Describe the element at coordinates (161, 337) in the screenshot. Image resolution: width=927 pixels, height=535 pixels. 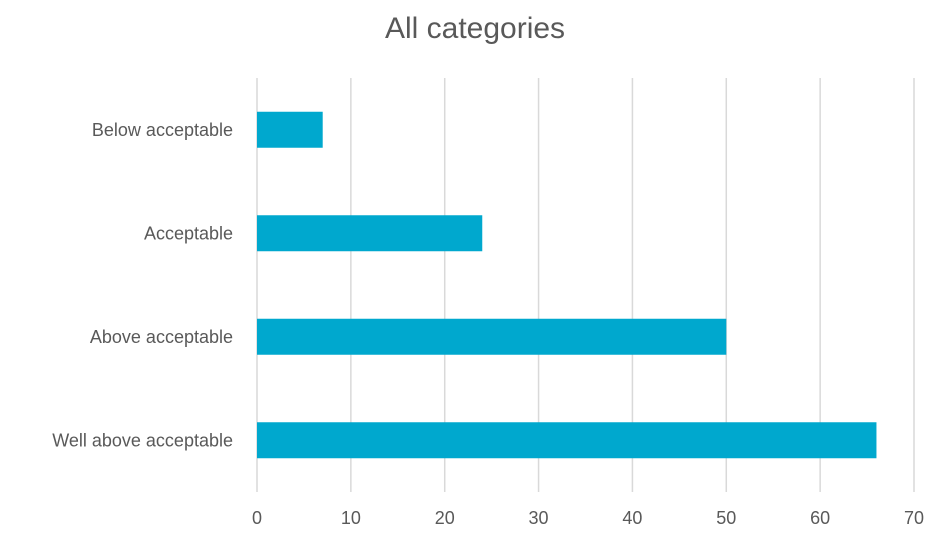
I see `category-label: Above acceptable` at that location.